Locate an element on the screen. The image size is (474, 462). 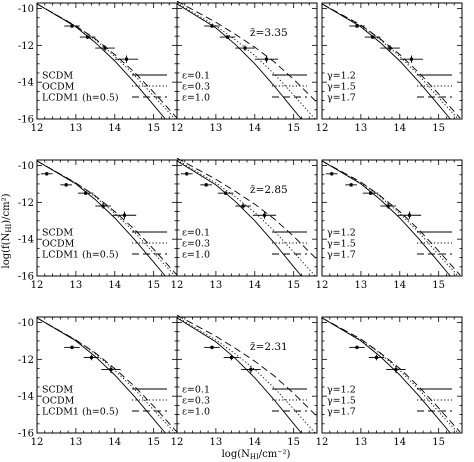
legend-label: γ=1.2 is located at coordinates (341, 390).